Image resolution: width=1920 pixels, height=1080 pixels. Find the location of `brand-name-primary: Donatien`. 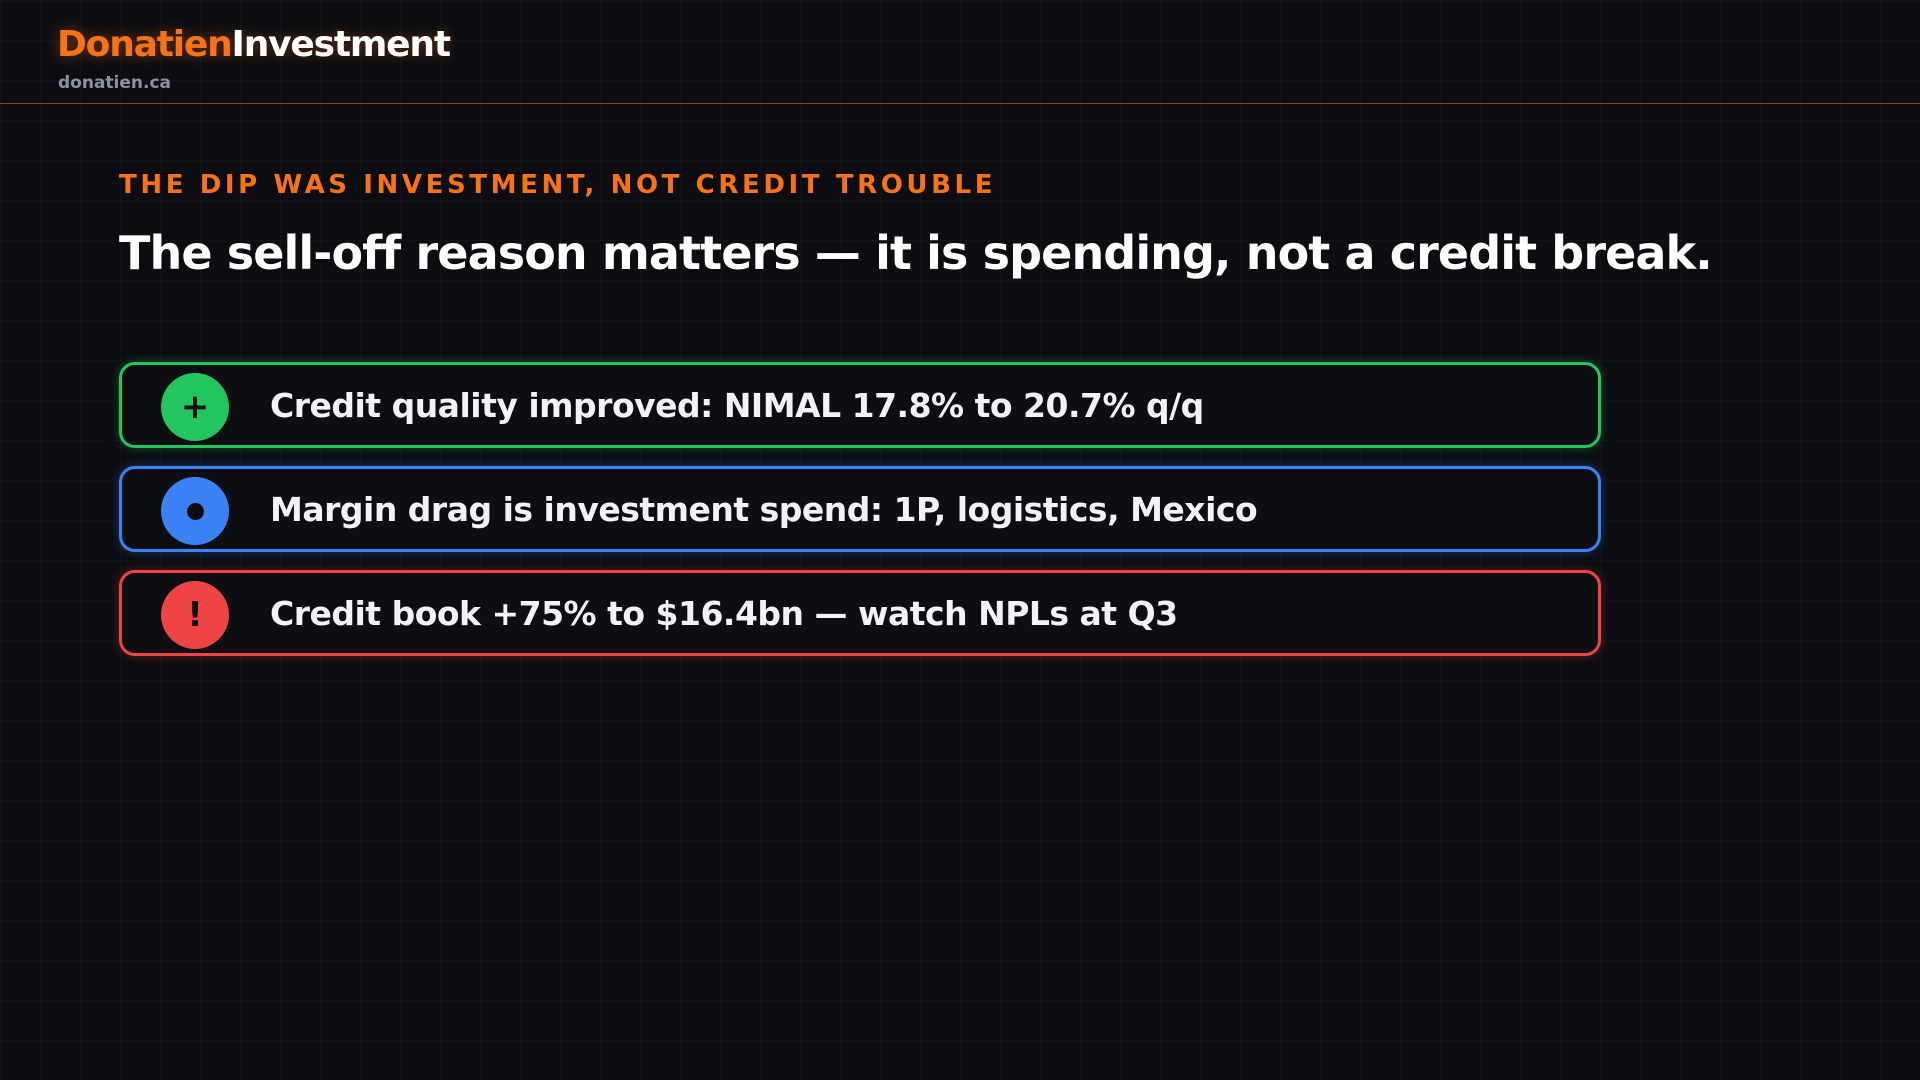

brand-name-primary: Donatien is located at coordinates (145, 44).